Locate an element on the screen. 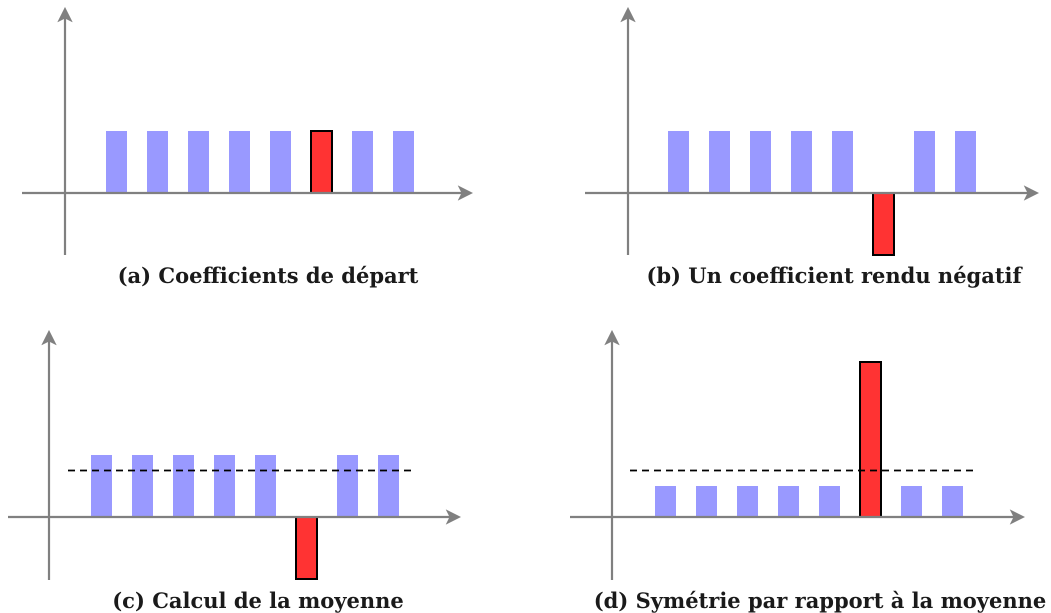 The height and width of the screenshot is (613, 1051). caption-d: (d) Symétrie par rapport à la moyenne is located at coordinates (820, 600).